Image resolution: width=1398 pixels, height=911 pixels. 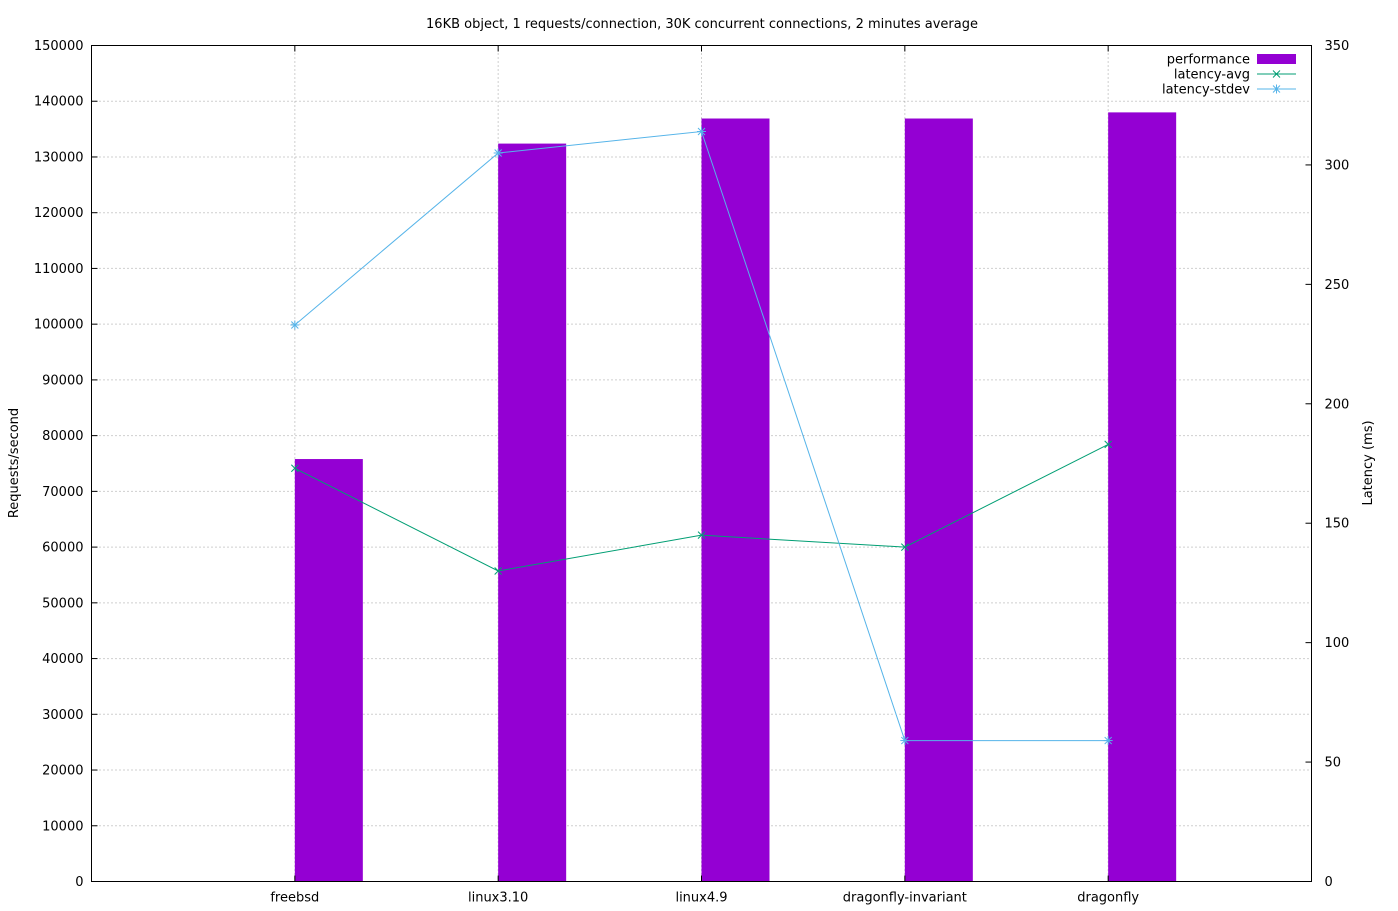 What do you see at coordinates (1337, 404) in the screenshot?
I see `y2-tick-label: 200` at bounding box center [1337, 404].